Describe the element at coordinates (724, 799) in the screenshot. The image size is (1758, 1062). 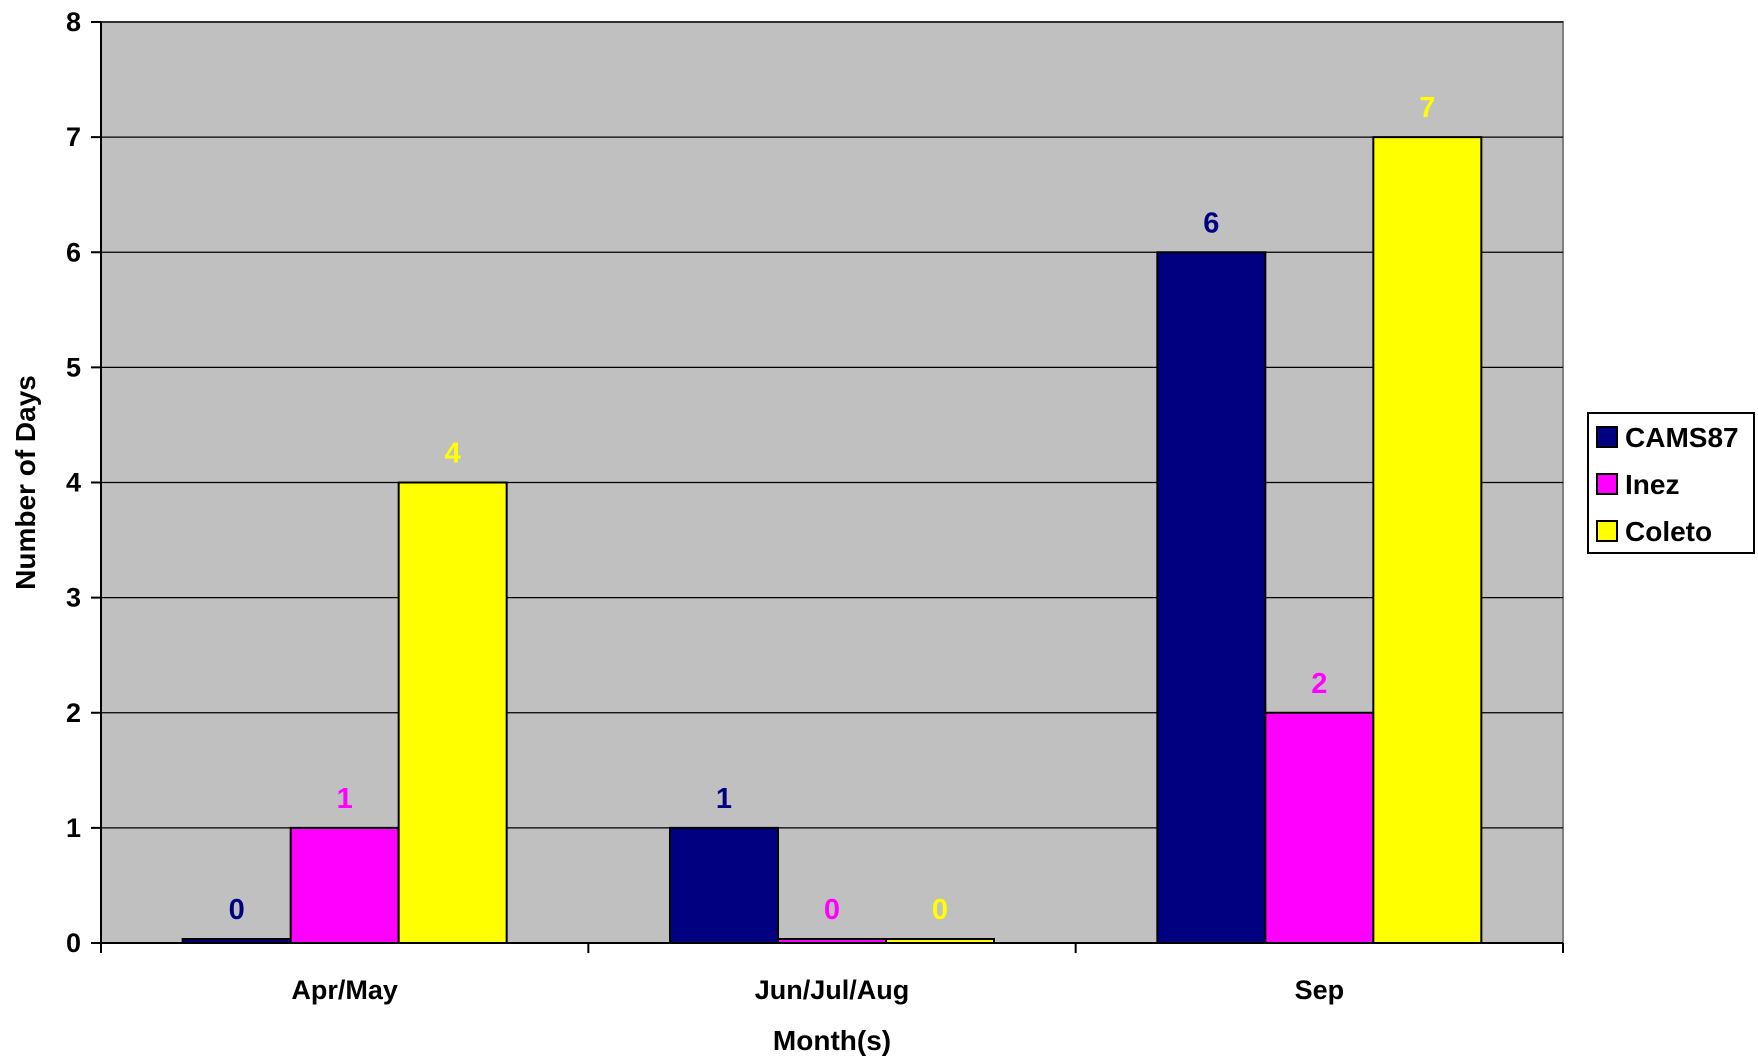
I see `data-label-cams87-1: 1` at that location.